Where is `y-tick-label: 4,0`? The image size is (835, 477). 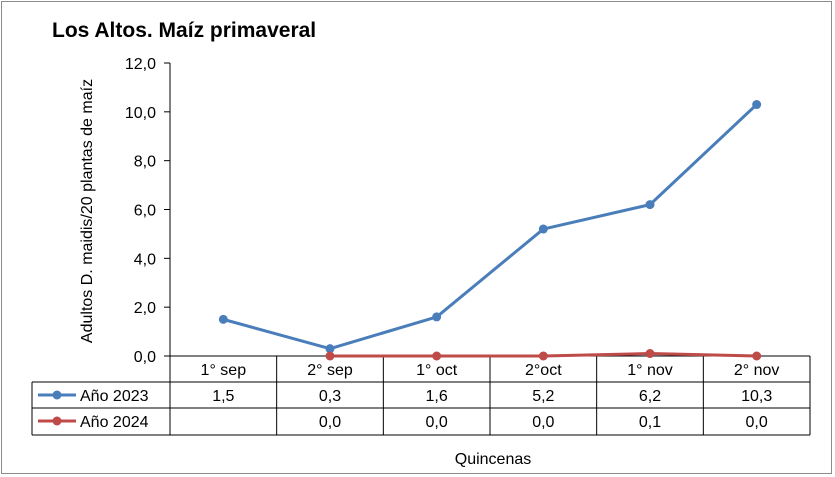
y-tick-label: 4,0 is located at coordinates (145, 259).